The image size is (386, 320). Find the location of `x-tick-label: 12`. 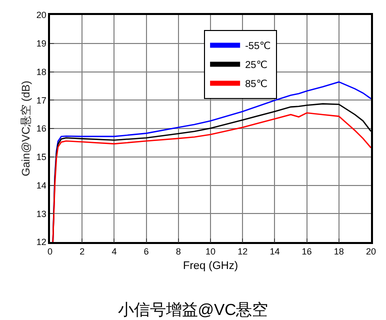

x-tick-label: 12 is located at coordinates (243, 251).